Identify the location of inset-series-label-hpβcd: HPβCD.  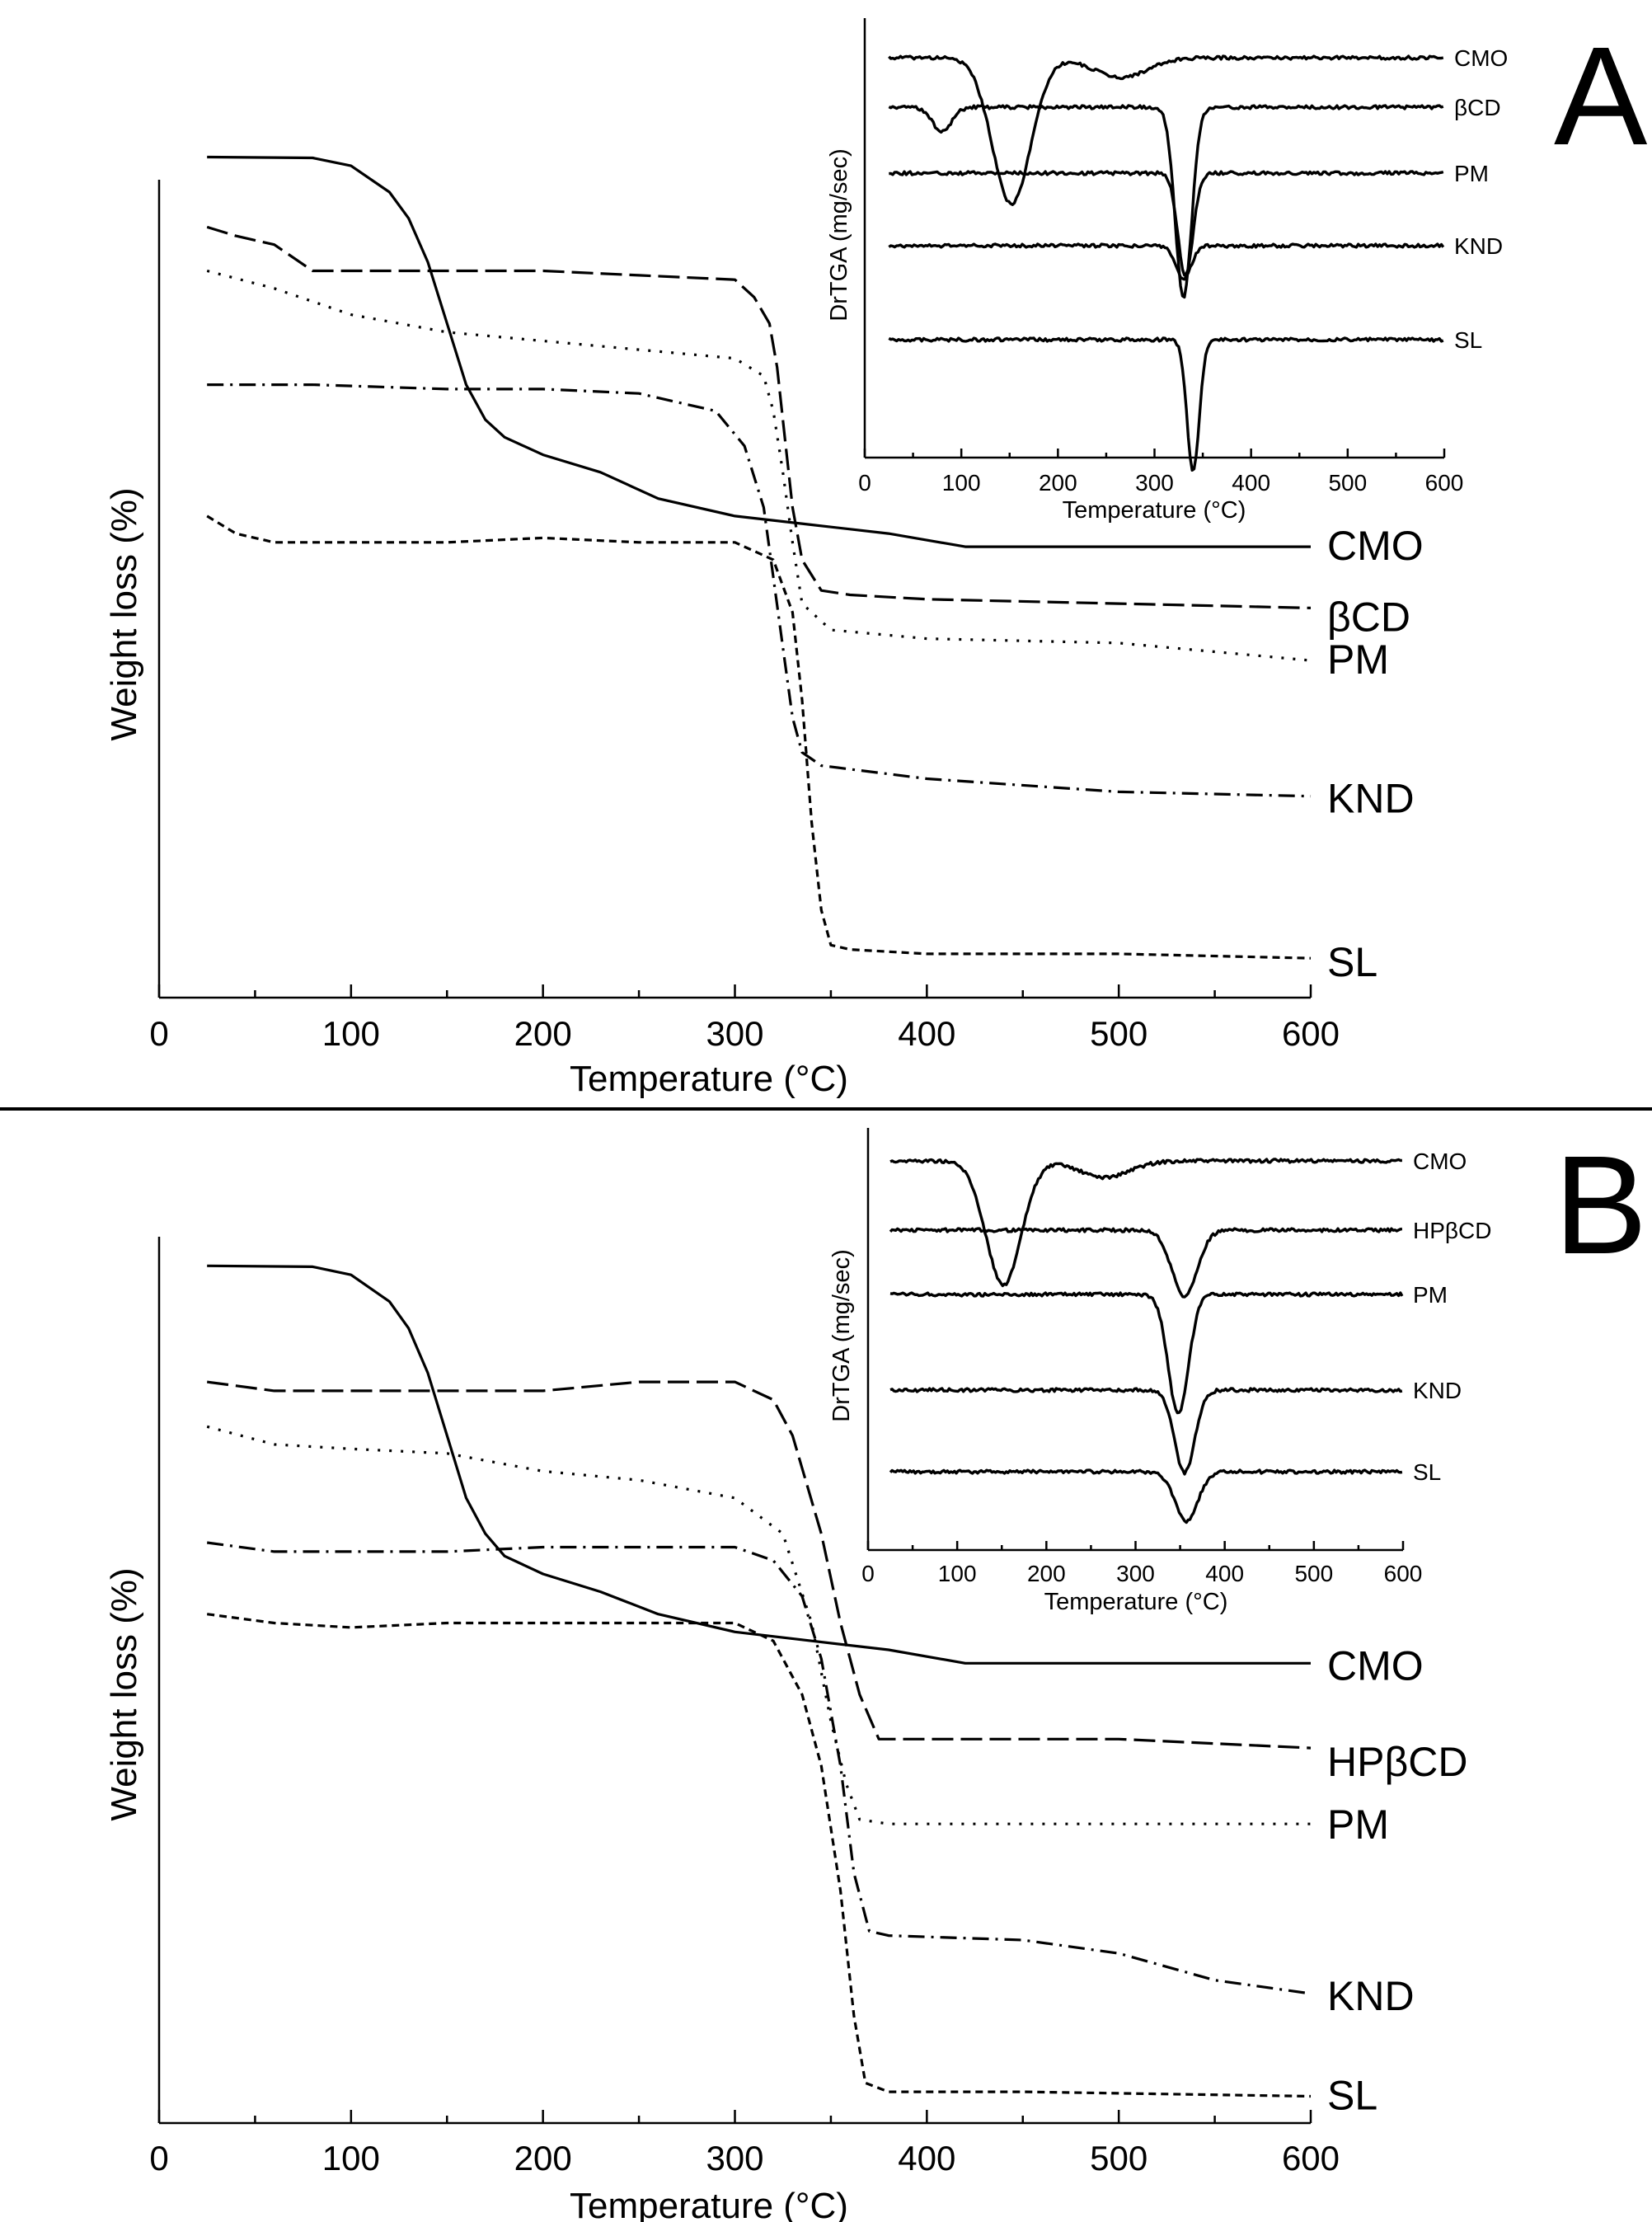
(1452, 1230).